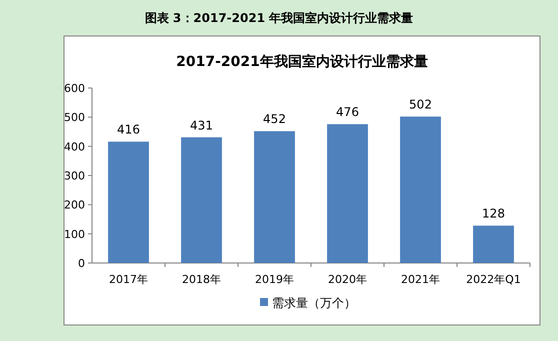 The width and height of the screenshot is (558, 341). I want to click on data-label: 452, so click(274, 119).